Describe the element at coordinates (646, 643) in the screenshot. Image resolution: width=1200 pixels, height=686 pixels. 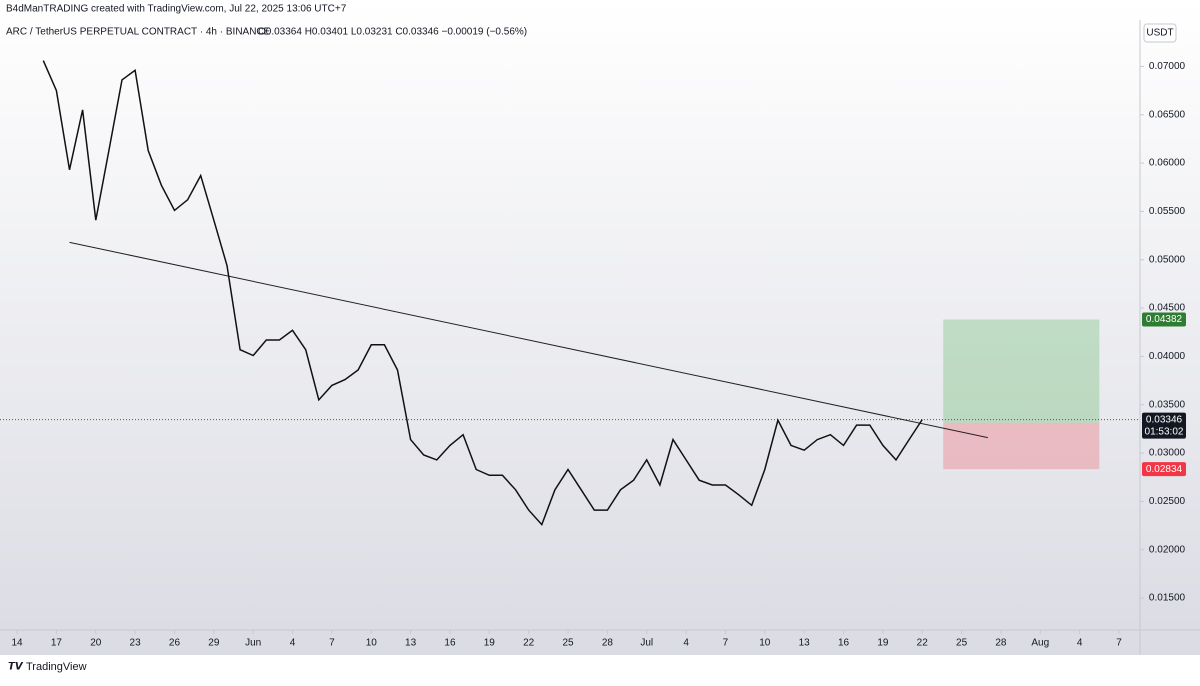
I see `x-tick-label: Jul` at that location.